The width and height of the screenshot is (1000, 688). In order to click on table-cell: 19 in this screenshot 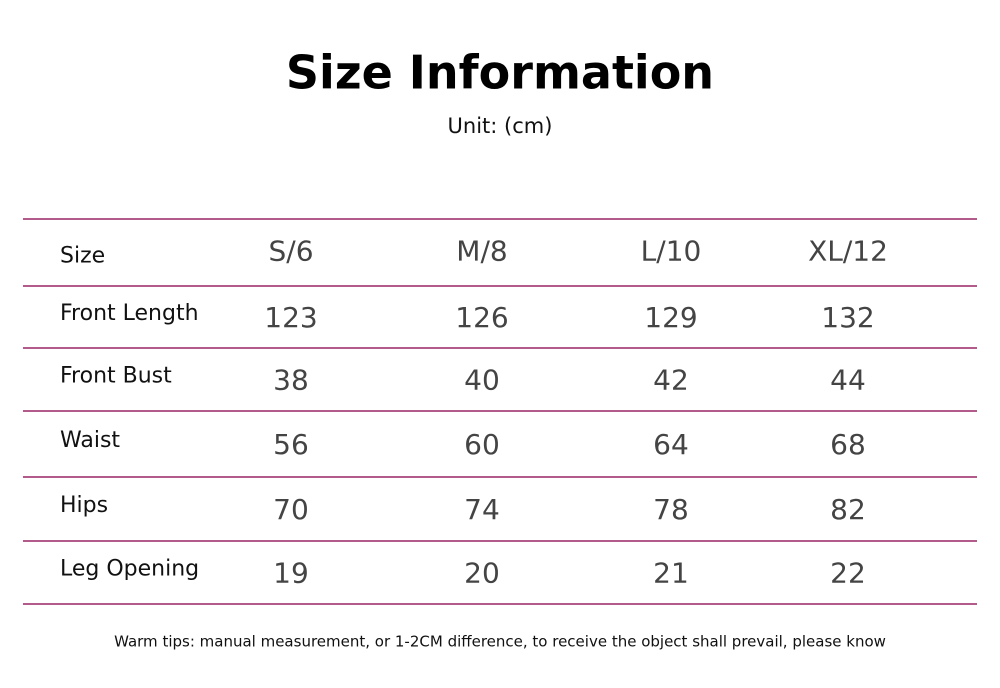, I will do `click(291, 573)`.